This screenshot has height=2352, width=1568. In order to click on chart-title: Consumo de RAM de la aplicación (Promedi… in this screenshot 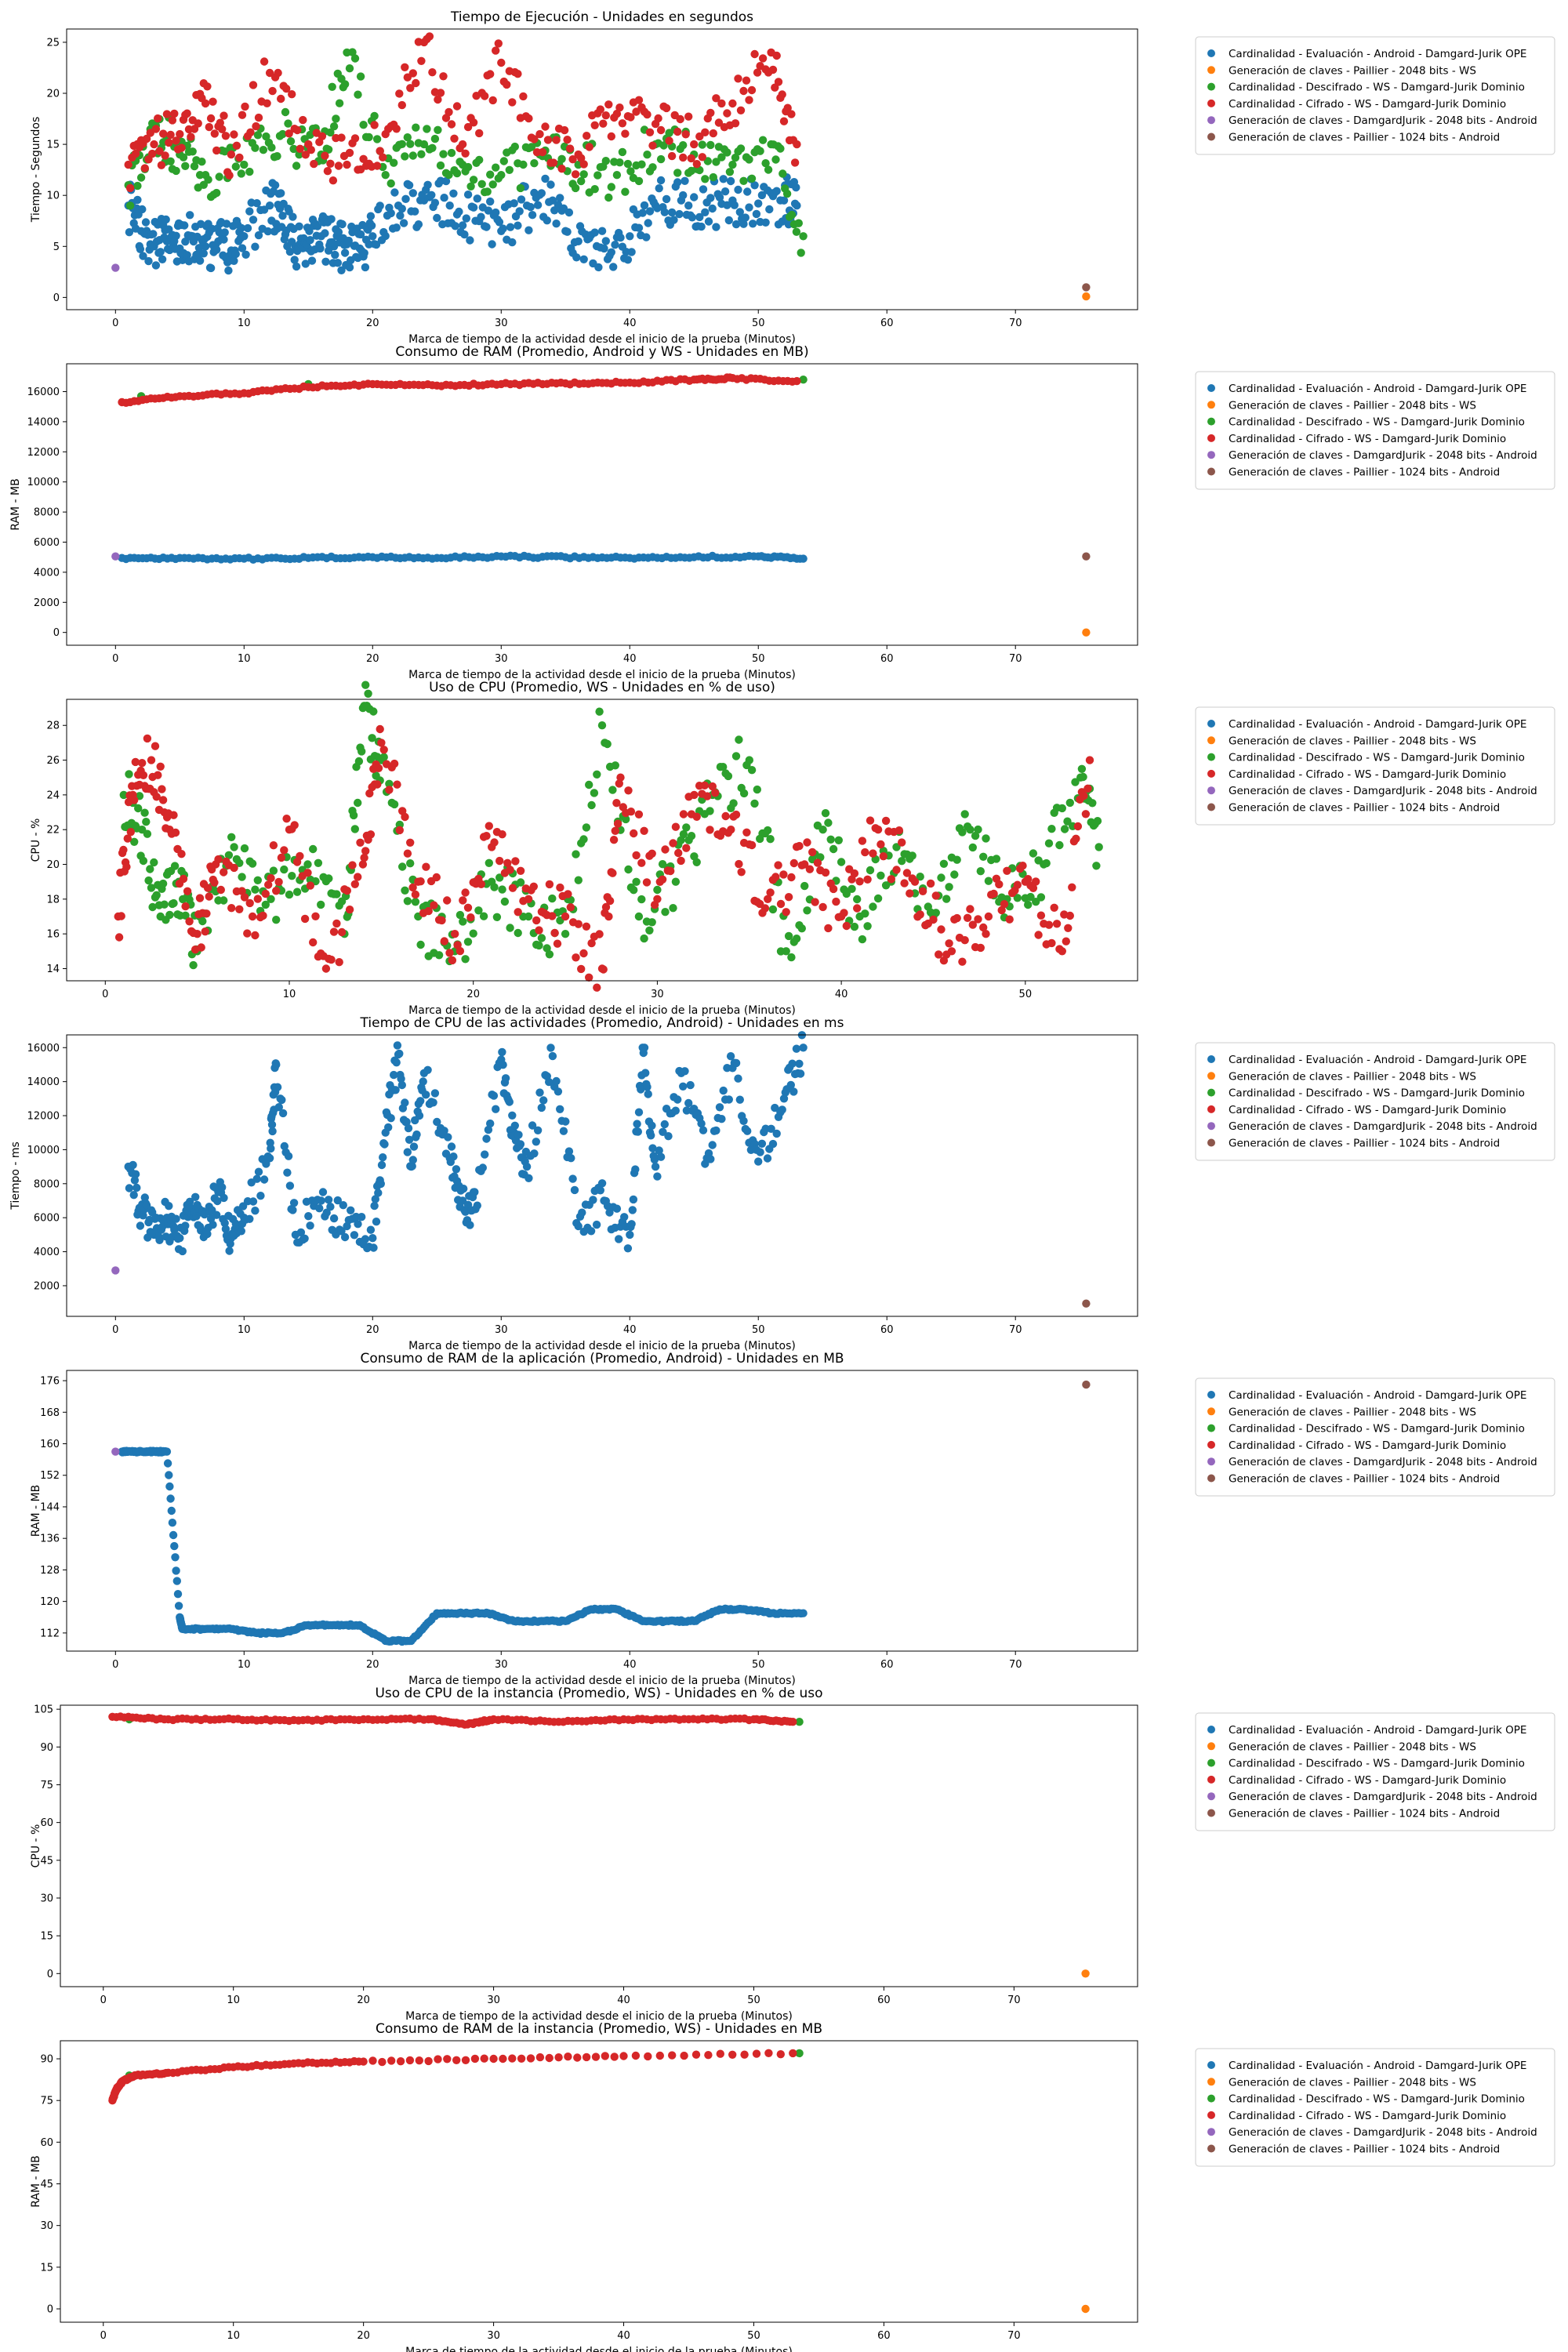, I will do `click(602, 1359)`.